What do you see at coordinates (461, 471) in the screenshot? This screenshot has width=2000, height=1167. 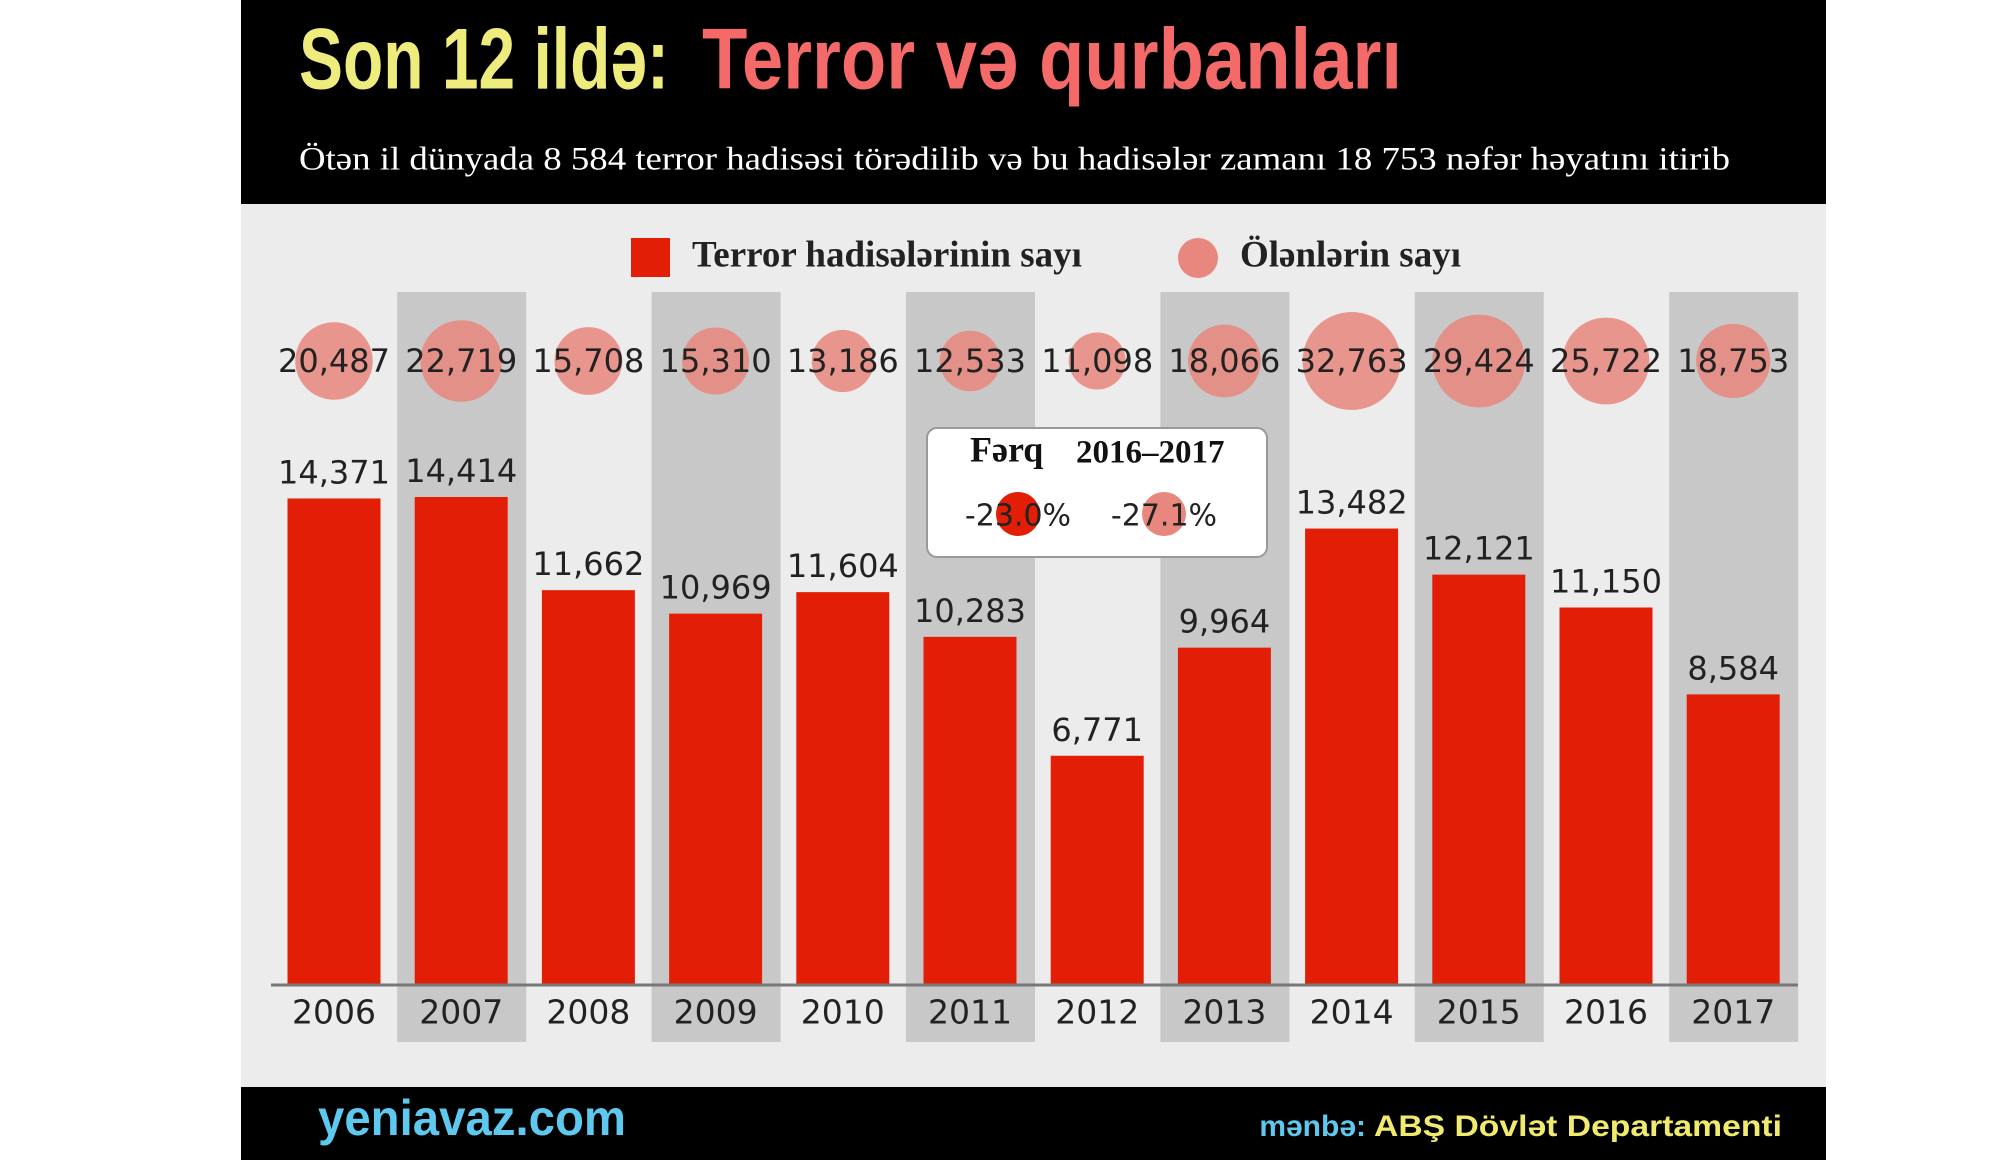 I see `bar-label: 14,414` at bounding box center [461, 471].